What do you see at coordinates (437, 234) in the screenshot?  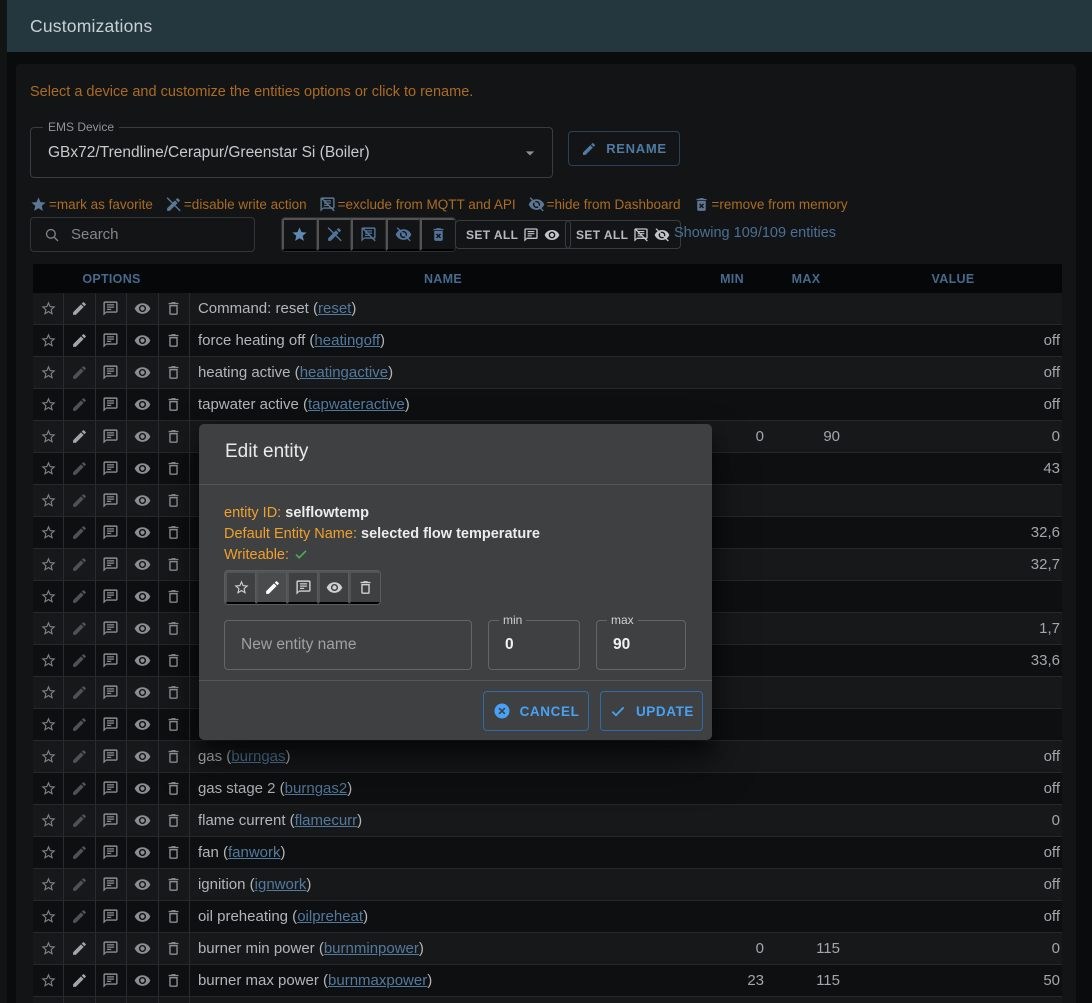 I see `filter-delete-forever-button` at bounding box center [437, 234].